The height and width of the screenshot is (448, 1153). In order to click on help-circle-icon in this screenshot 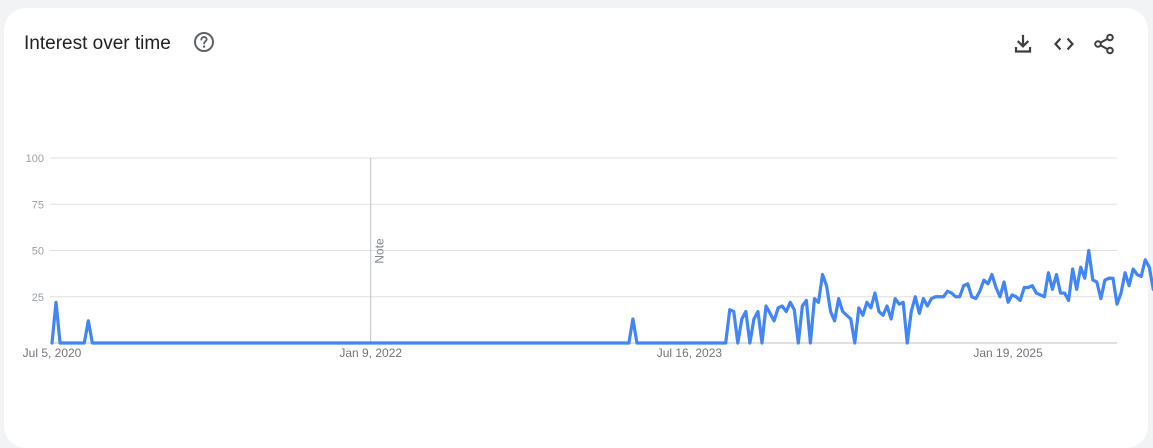, I will do `click(204, 42)`.